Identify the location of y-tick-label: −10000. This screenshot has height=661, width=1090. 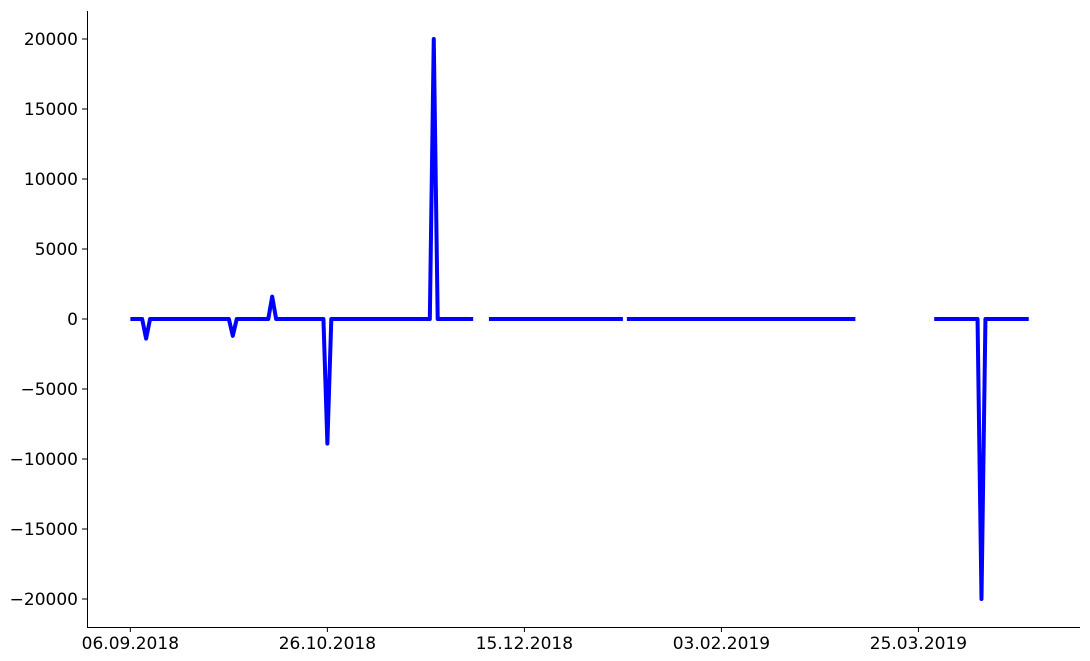
(44, 460).